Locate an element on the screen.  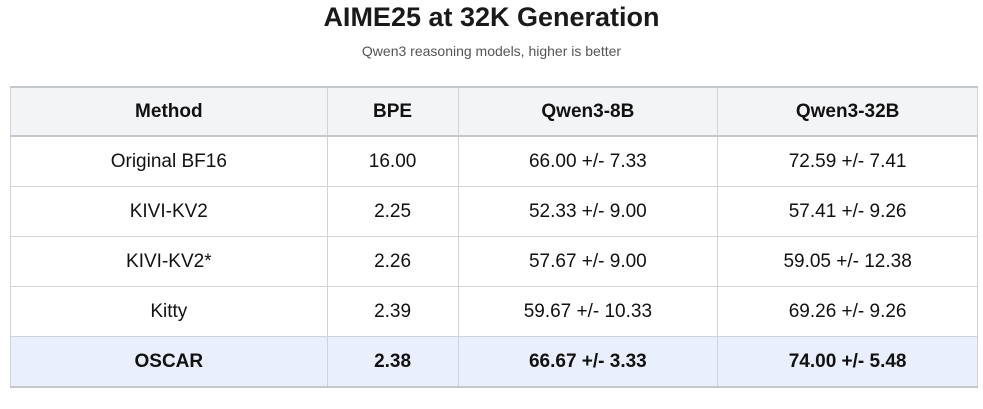
table-cell: 59.67 +/- 10.33 is located at coordinates (588, 311).